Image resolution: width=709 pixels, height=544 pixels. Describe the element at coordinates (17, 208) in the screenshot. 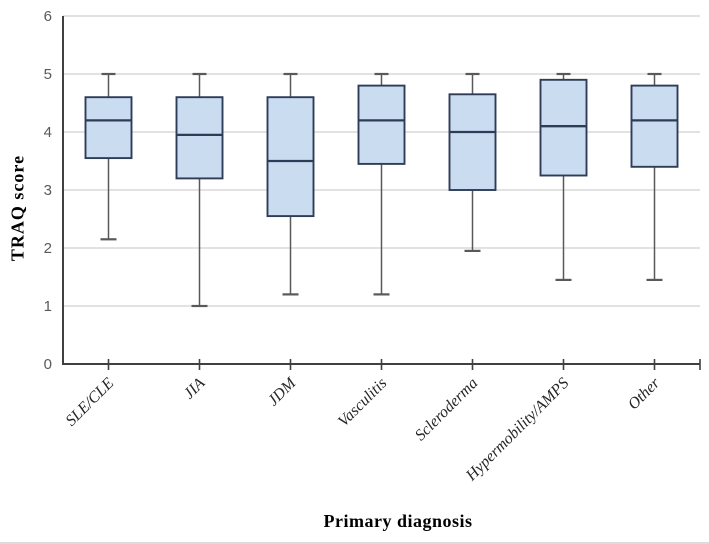

I see `y-axis-title: TRAQ score` at that location.